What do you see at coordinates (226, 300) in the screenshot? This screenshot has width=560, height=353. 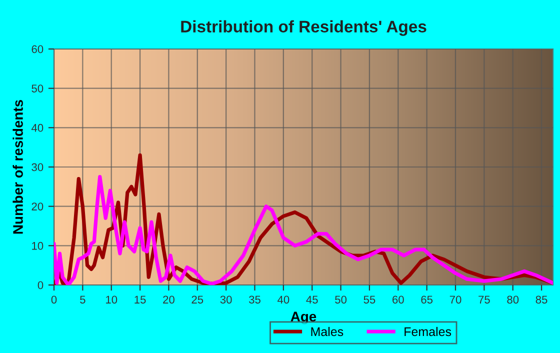 I see `x-tick-label: 30` at bounding box center [226, 300].